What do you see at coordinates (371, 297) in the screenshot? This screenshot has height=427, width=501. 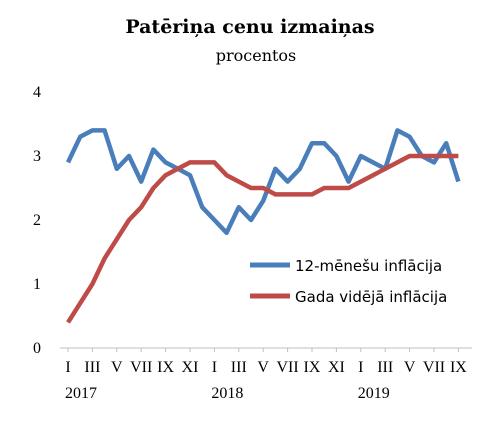 I see `legend-label-annual-avg: Gada vidējā inflācija` at bounding box center [371, 297].